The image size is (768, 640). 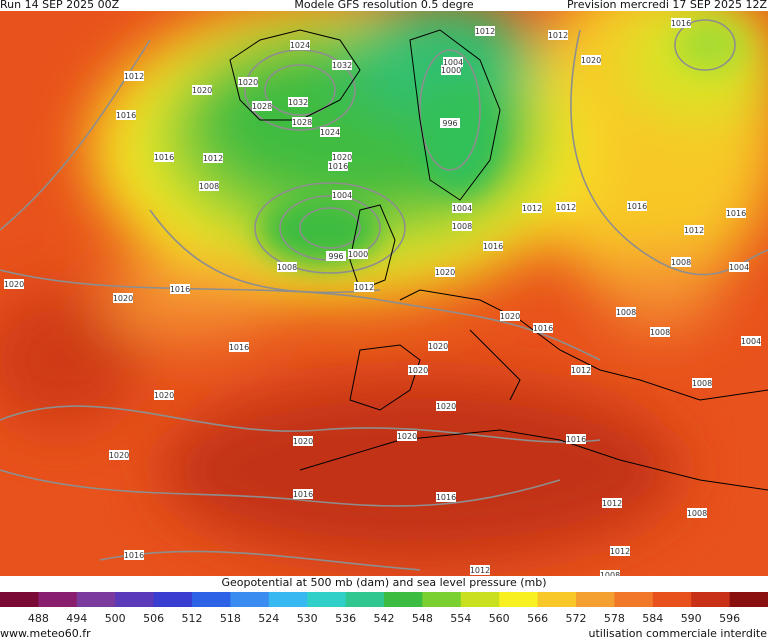 I want to click on forecast-label: Prevision mercredi 17 SEP 2025 12Z, so click(x=667, y=5).